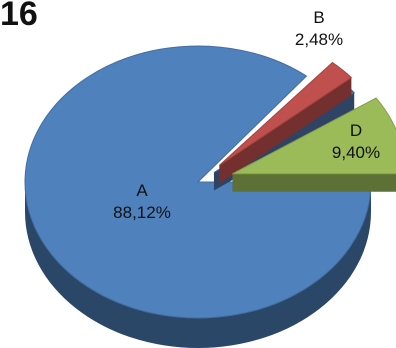  What do you see at coordinates (356, 130) in the screenshot?
I see `label-d-name: D` at bounding box center [356, 130].